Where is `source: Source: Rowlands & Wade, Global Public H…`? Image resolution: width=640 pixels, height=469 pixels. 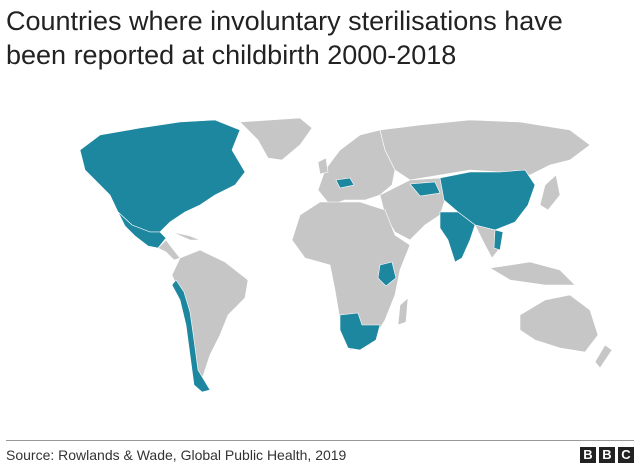
source: Source: Rowlands & Wade, Global Public H… is located at coordinates (176, 455).